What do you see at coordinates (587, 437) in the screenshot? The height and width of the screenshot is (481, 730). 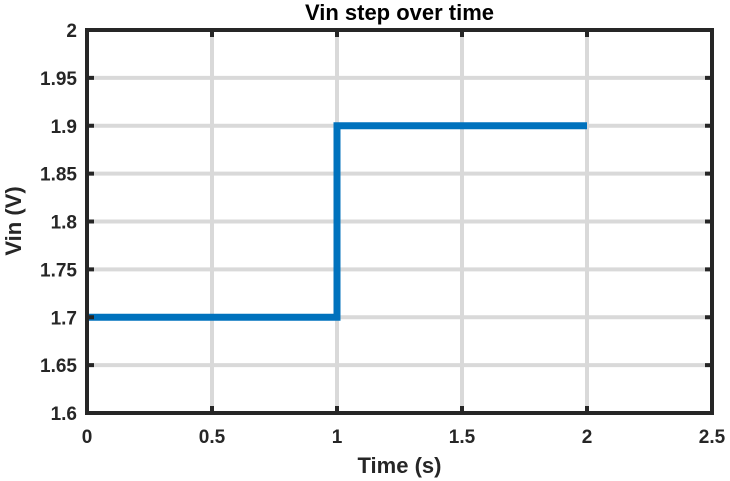 I see `x-tick-label: 2` at bounding box center [587, 437].